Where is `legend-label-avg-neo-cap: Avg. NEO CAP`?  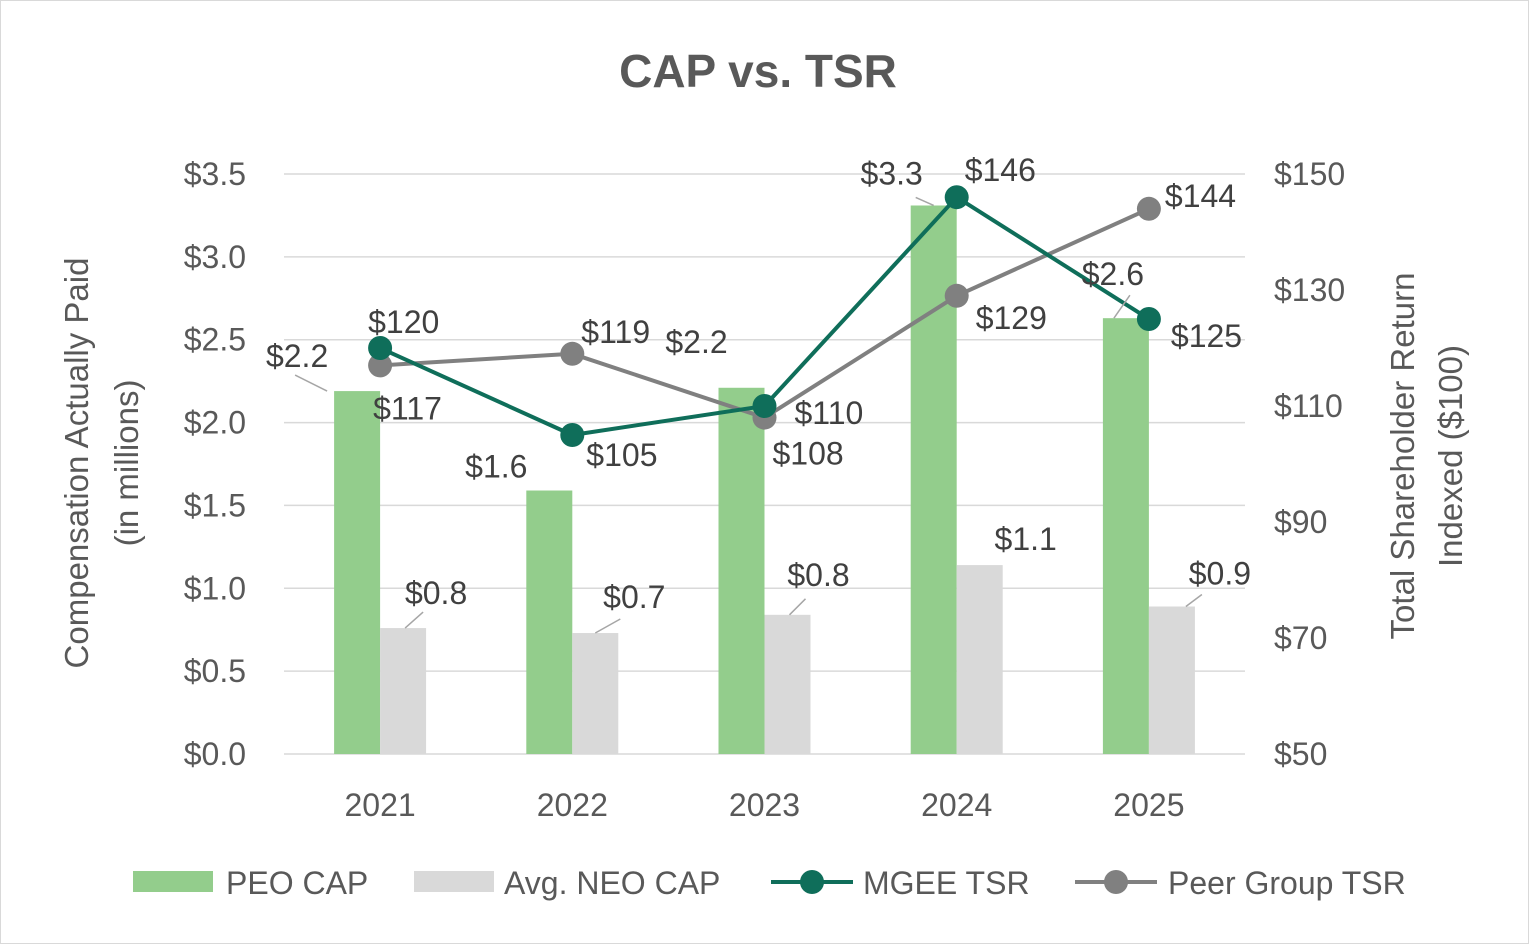
legend-label-avg-neo-cap: Avg. NEO CAP is located at coordinates (612, 883).